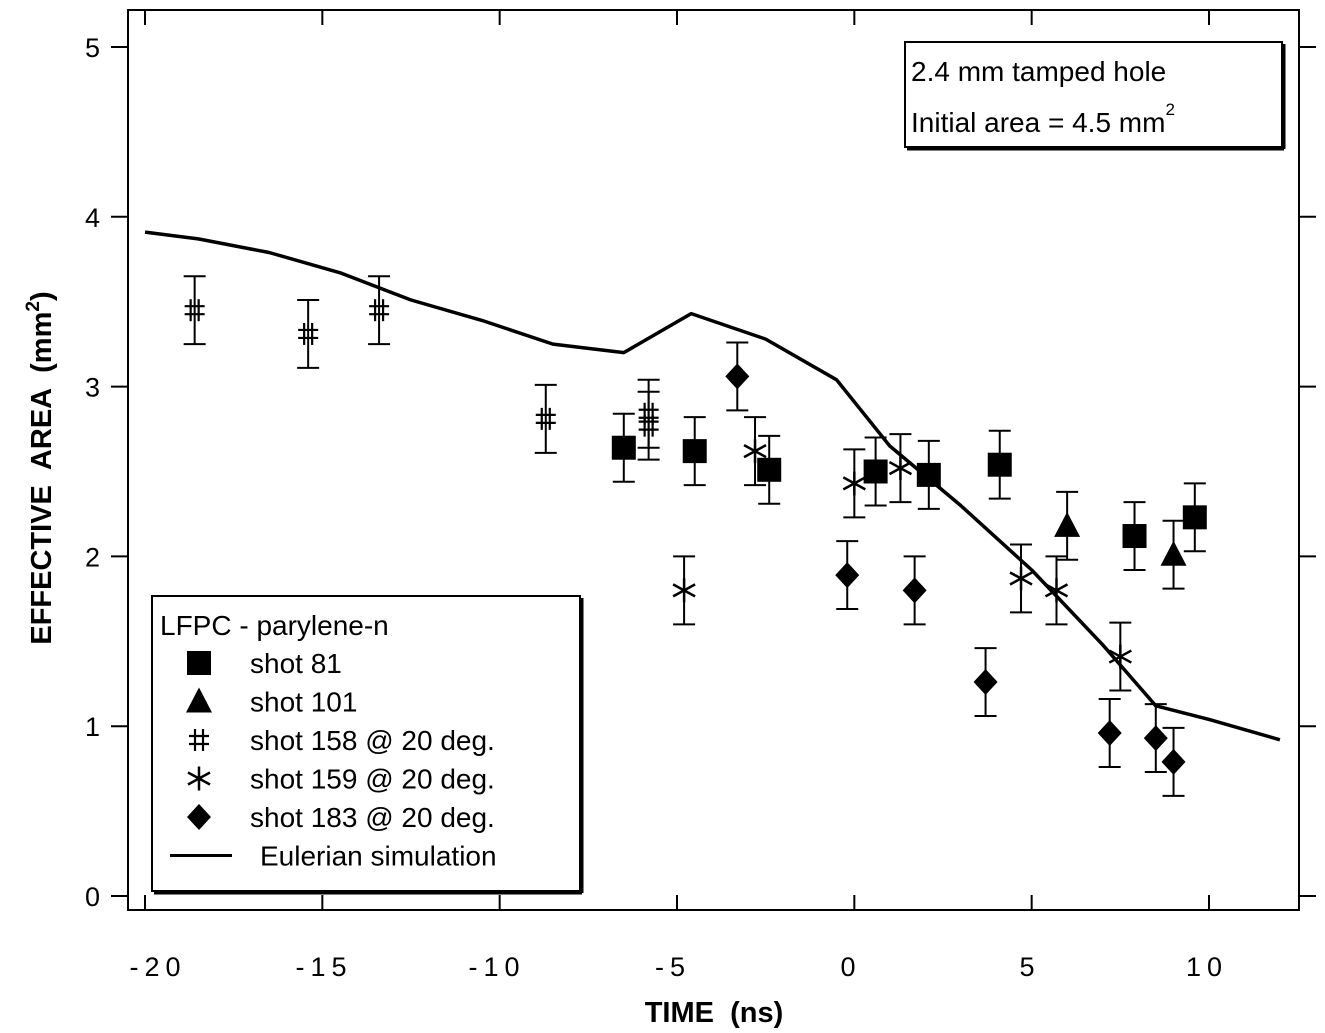 This screenshot has height=1033, width=1325. Describe the element at coordinates (303, 702) in the screenshot. I see `legend-label: shot 101` at that location.